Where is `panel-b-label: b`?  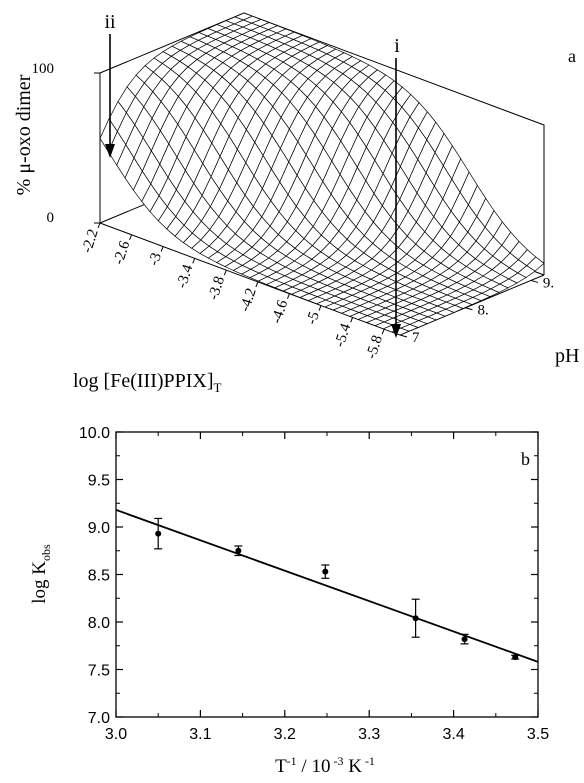
panel-b-label: b is located at coordinates (525, 459).